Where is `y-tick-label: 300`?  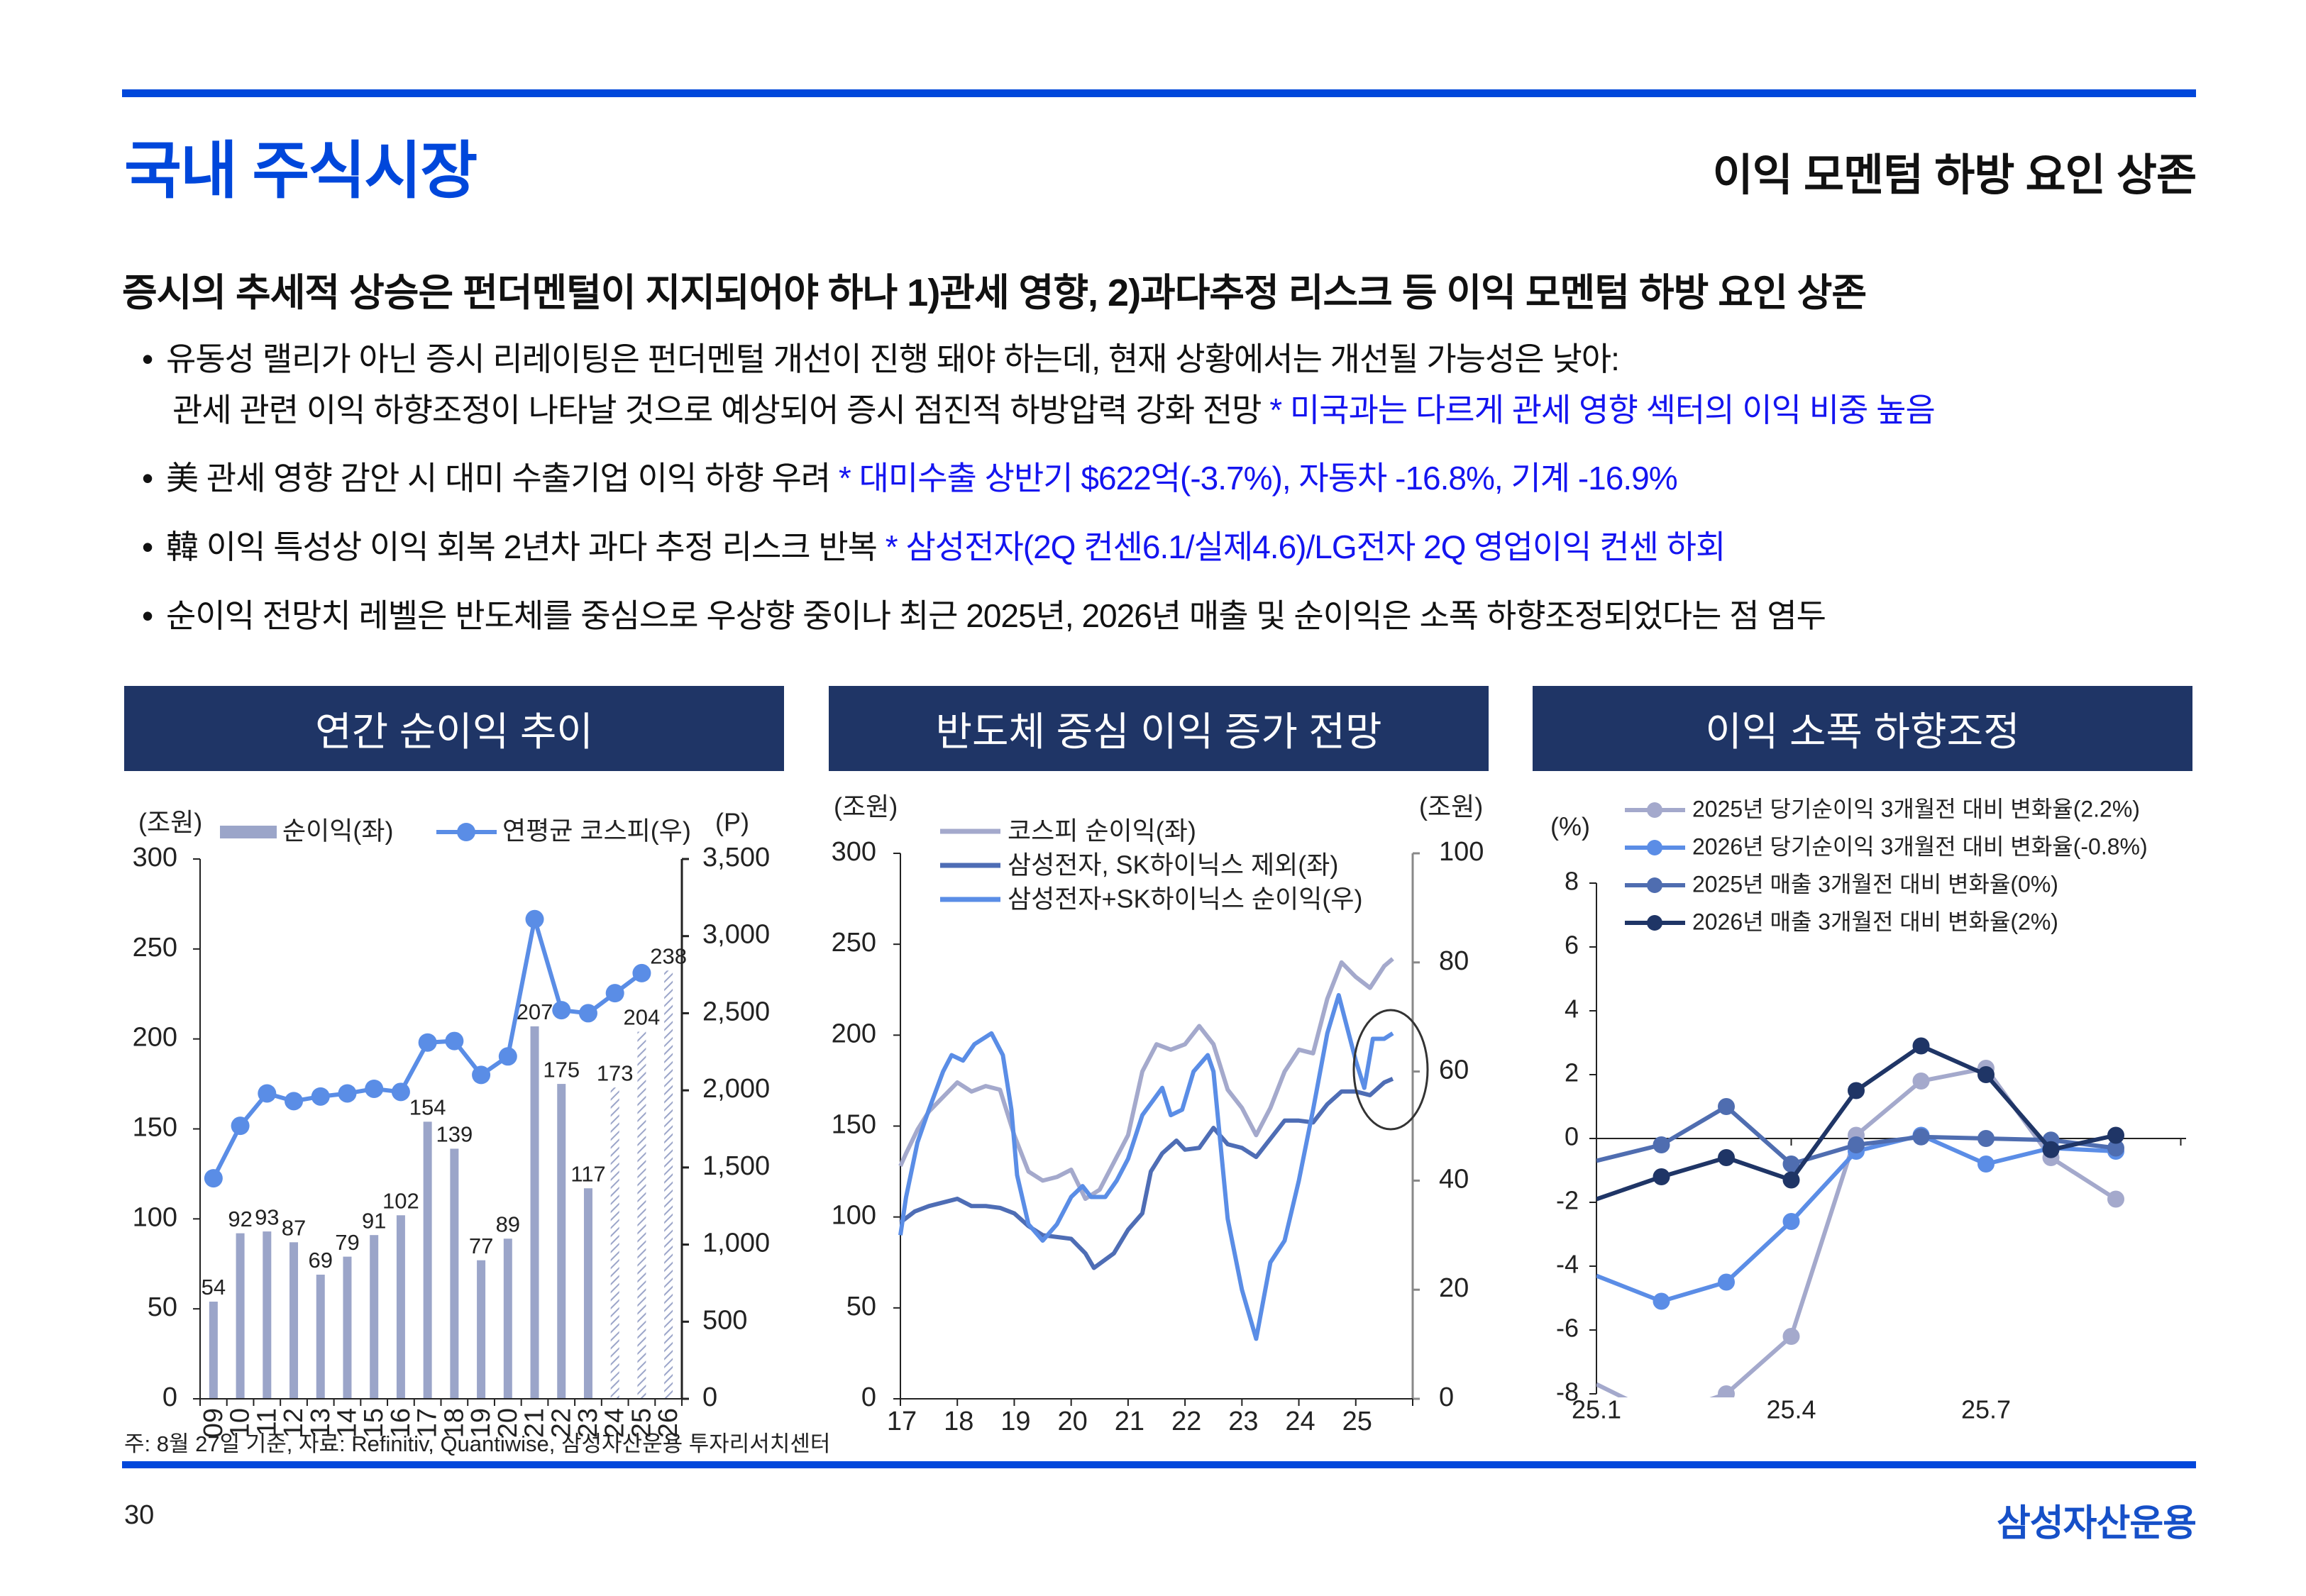
y-tick-label: 300 is located at coordinates (854, 852).